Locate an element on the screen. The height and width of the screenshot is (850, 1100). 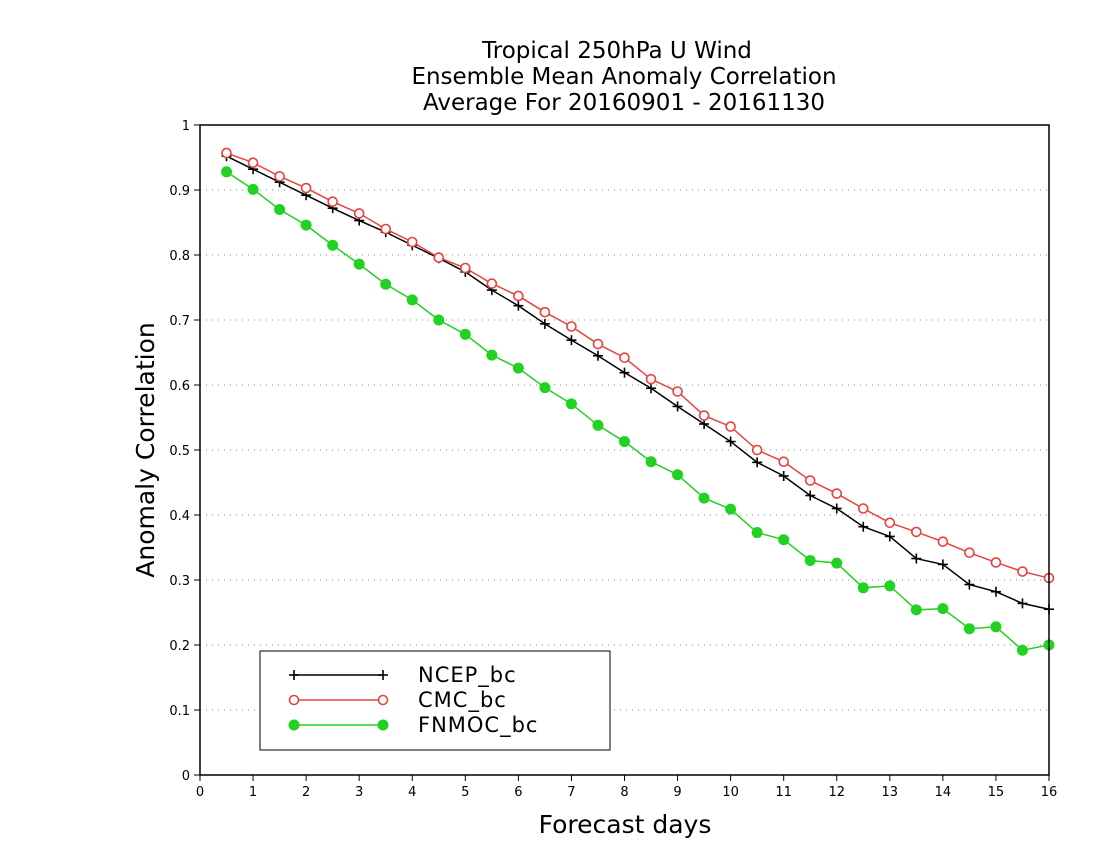
legend-label-fnmoc-bc: FNMOC_bc is located at coordinates (478, 725).